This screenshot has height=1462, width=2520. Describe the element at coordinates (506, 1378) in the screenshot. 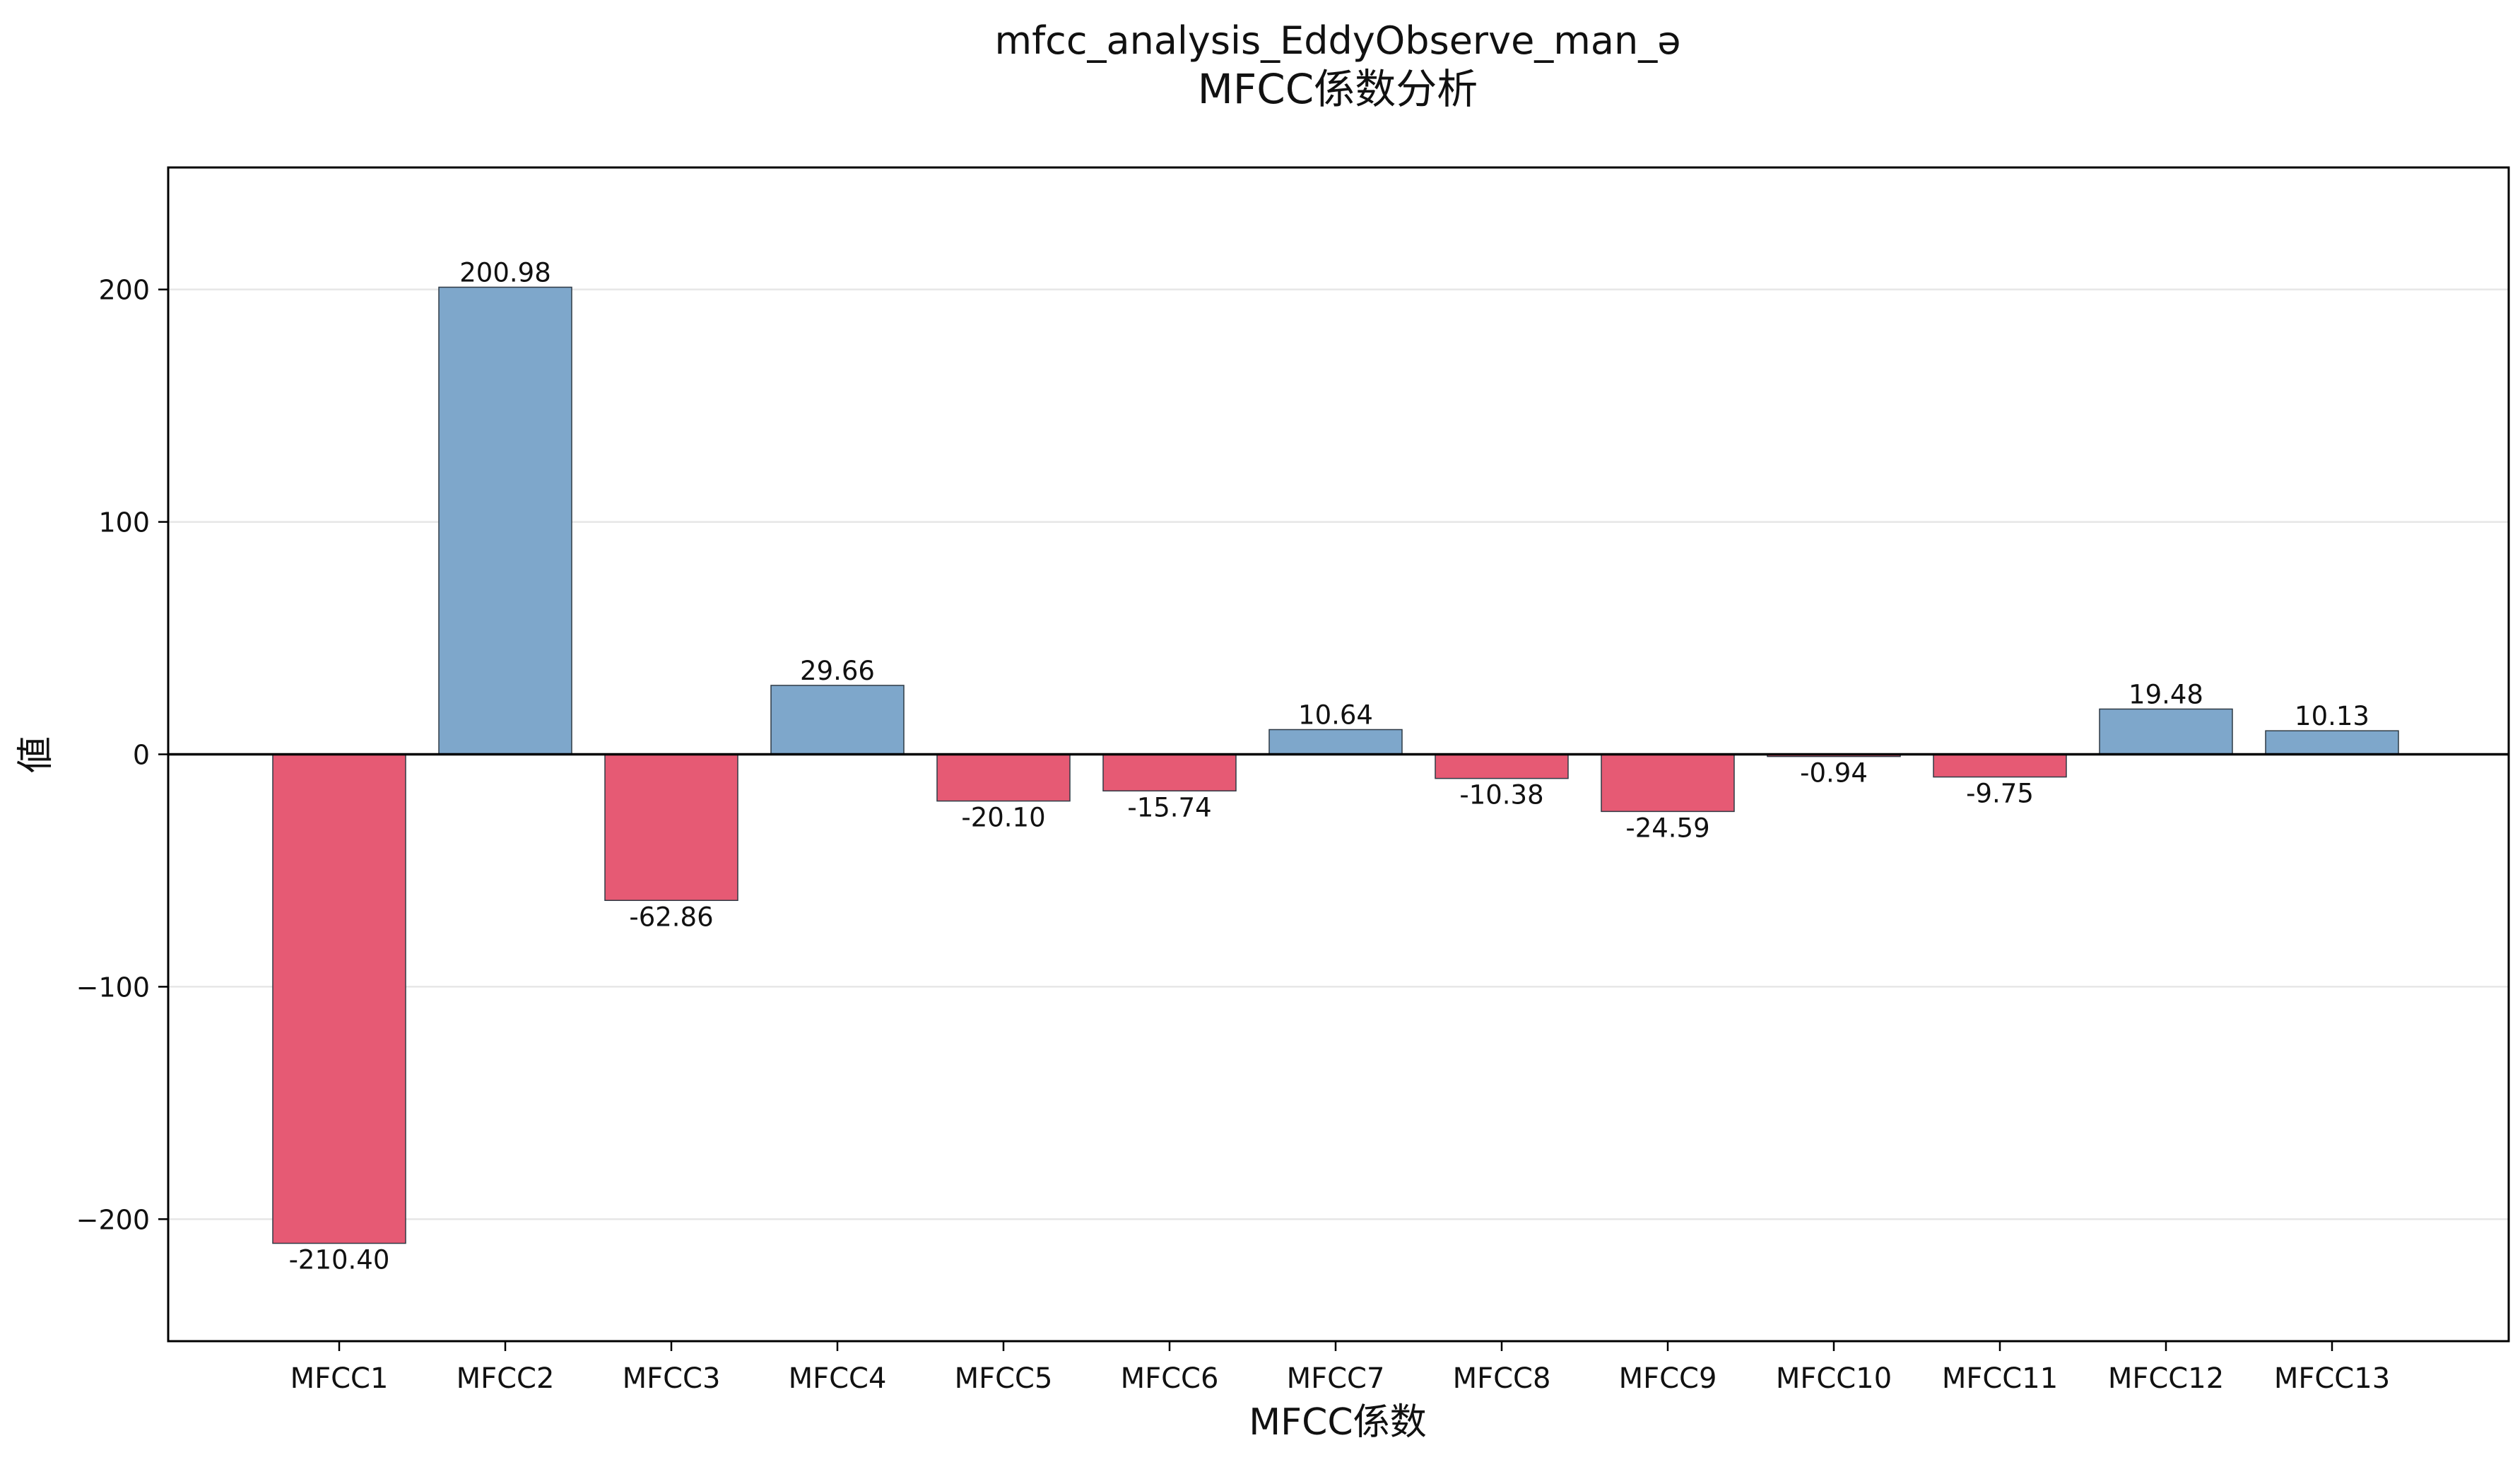

I see `x-tick-label: MFCC2` at that location.